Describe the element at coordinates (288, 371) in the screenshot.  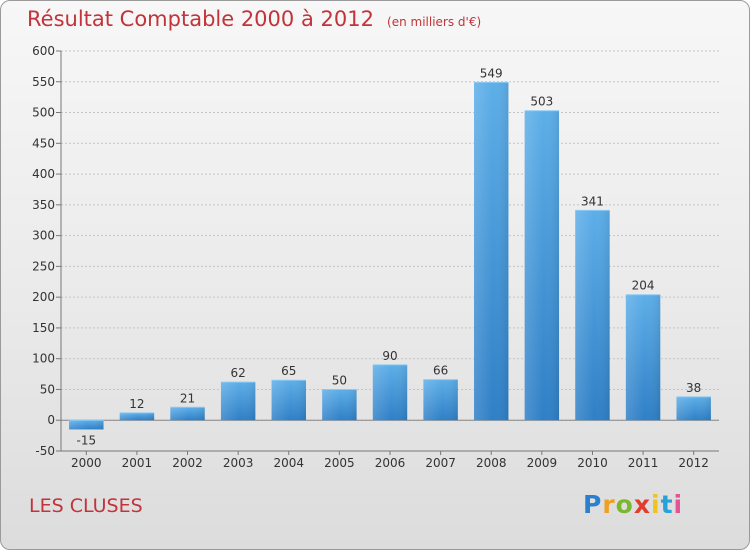
I see `data-label: 65` at that location.